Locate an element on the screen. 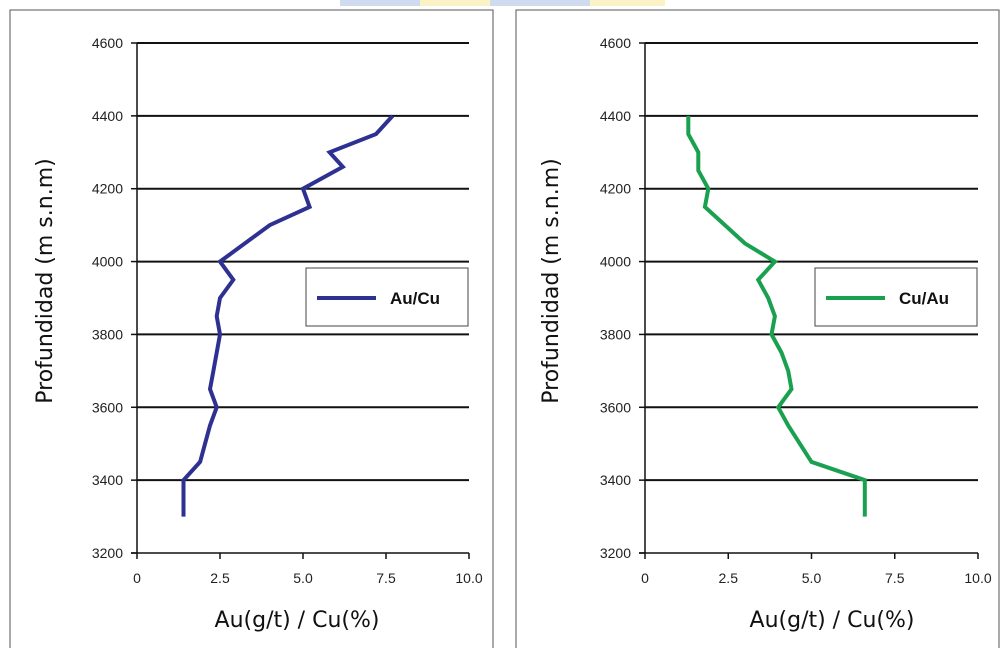 The width and height of the screenshot is (1000, 648). legend: Au/Cu is located at coordinates (387, 297).